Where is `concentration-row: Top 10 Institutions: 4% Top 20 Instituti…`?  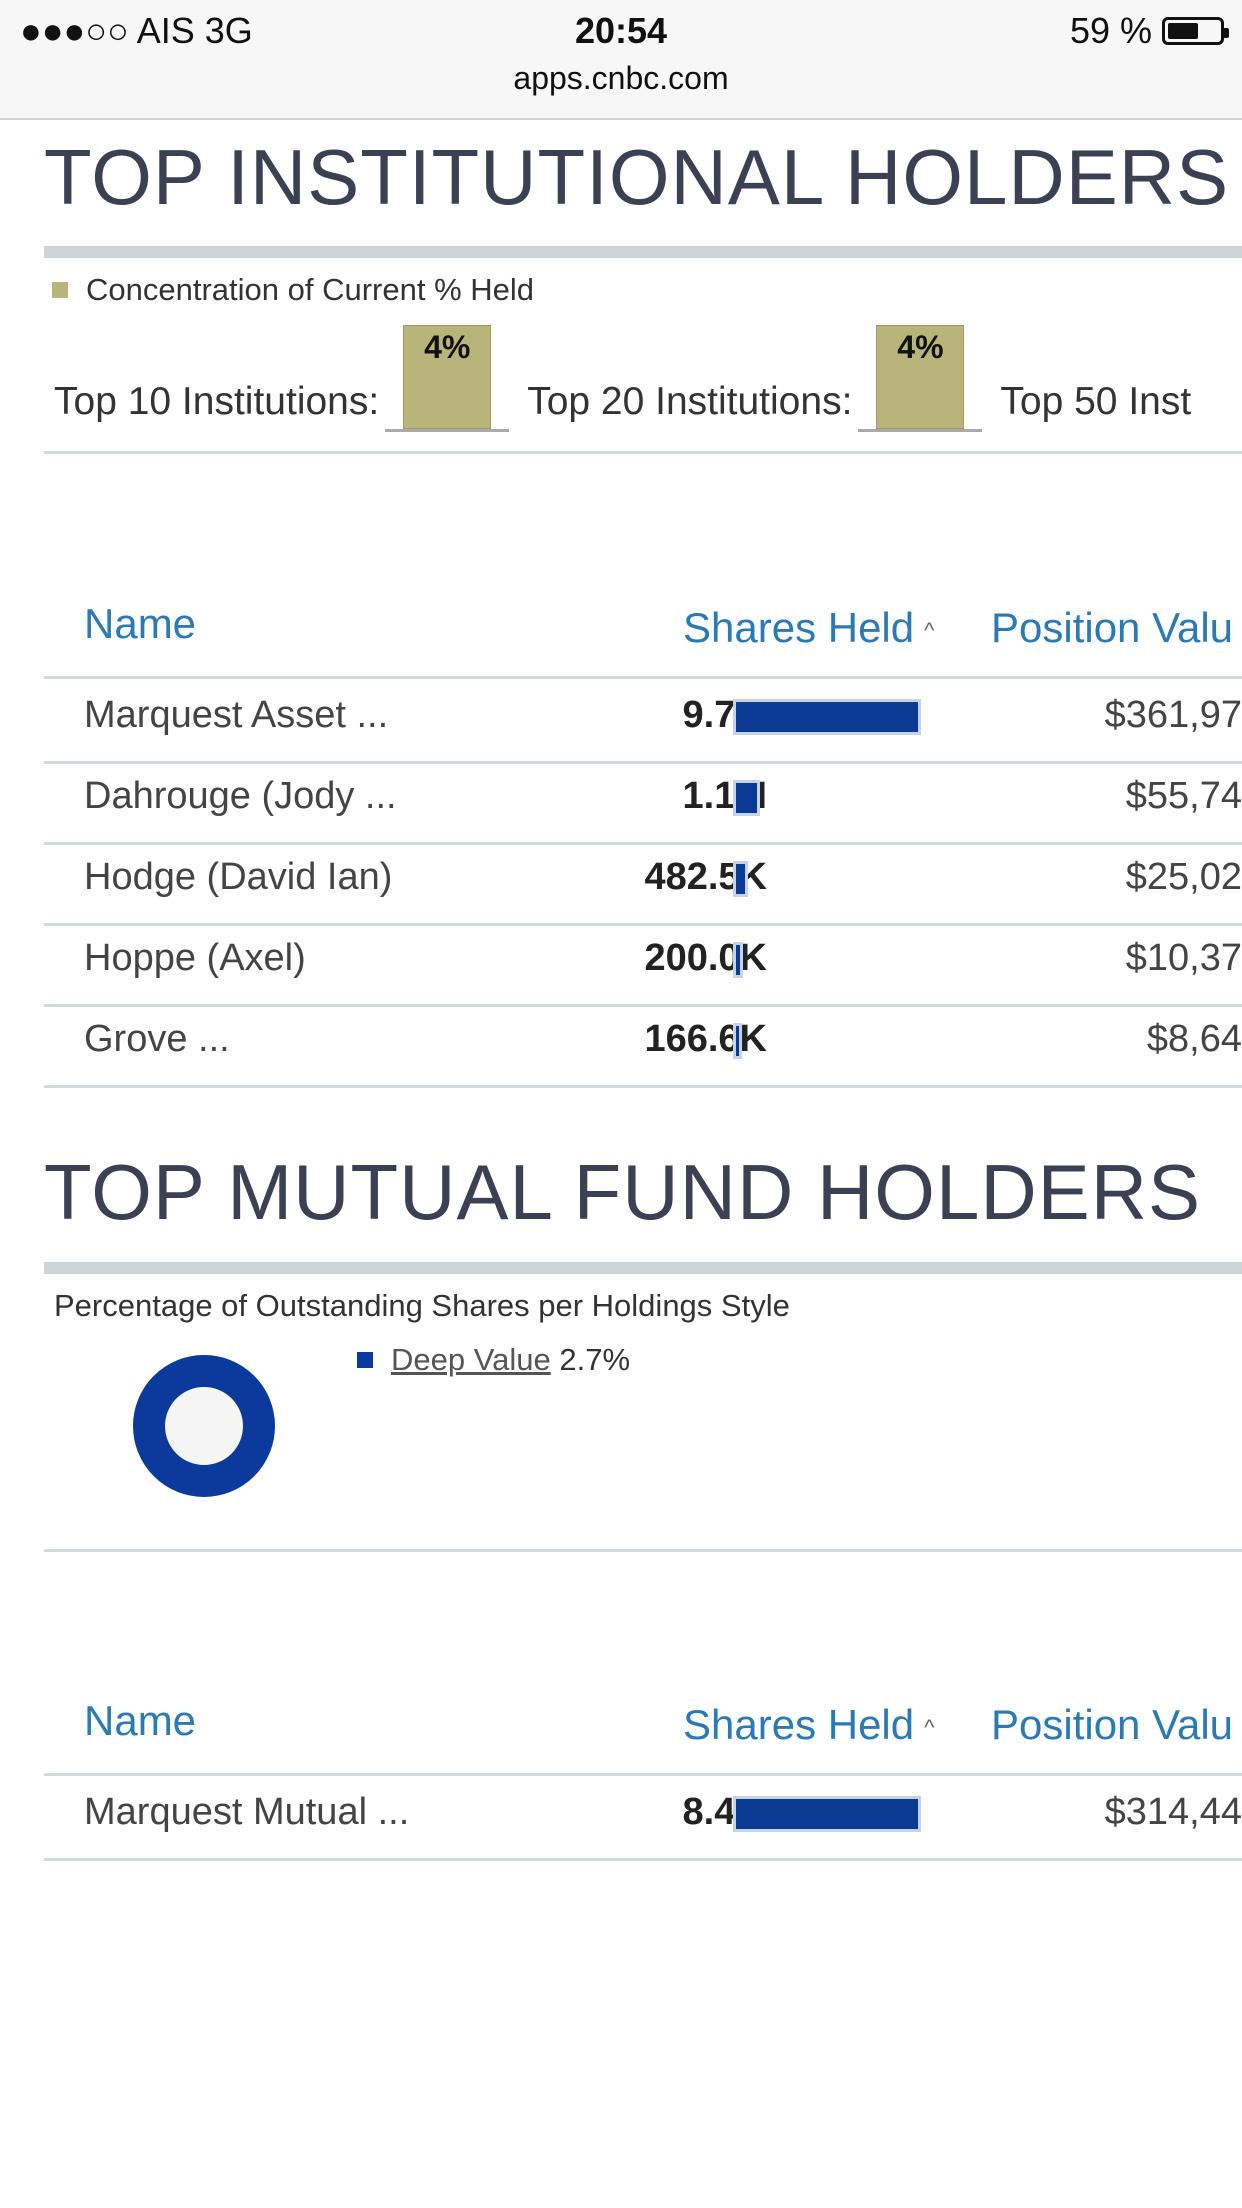 concentration-row: Top 10 Institutions: 4% Top 20 Instituti… is located at coordinates (622, 378).